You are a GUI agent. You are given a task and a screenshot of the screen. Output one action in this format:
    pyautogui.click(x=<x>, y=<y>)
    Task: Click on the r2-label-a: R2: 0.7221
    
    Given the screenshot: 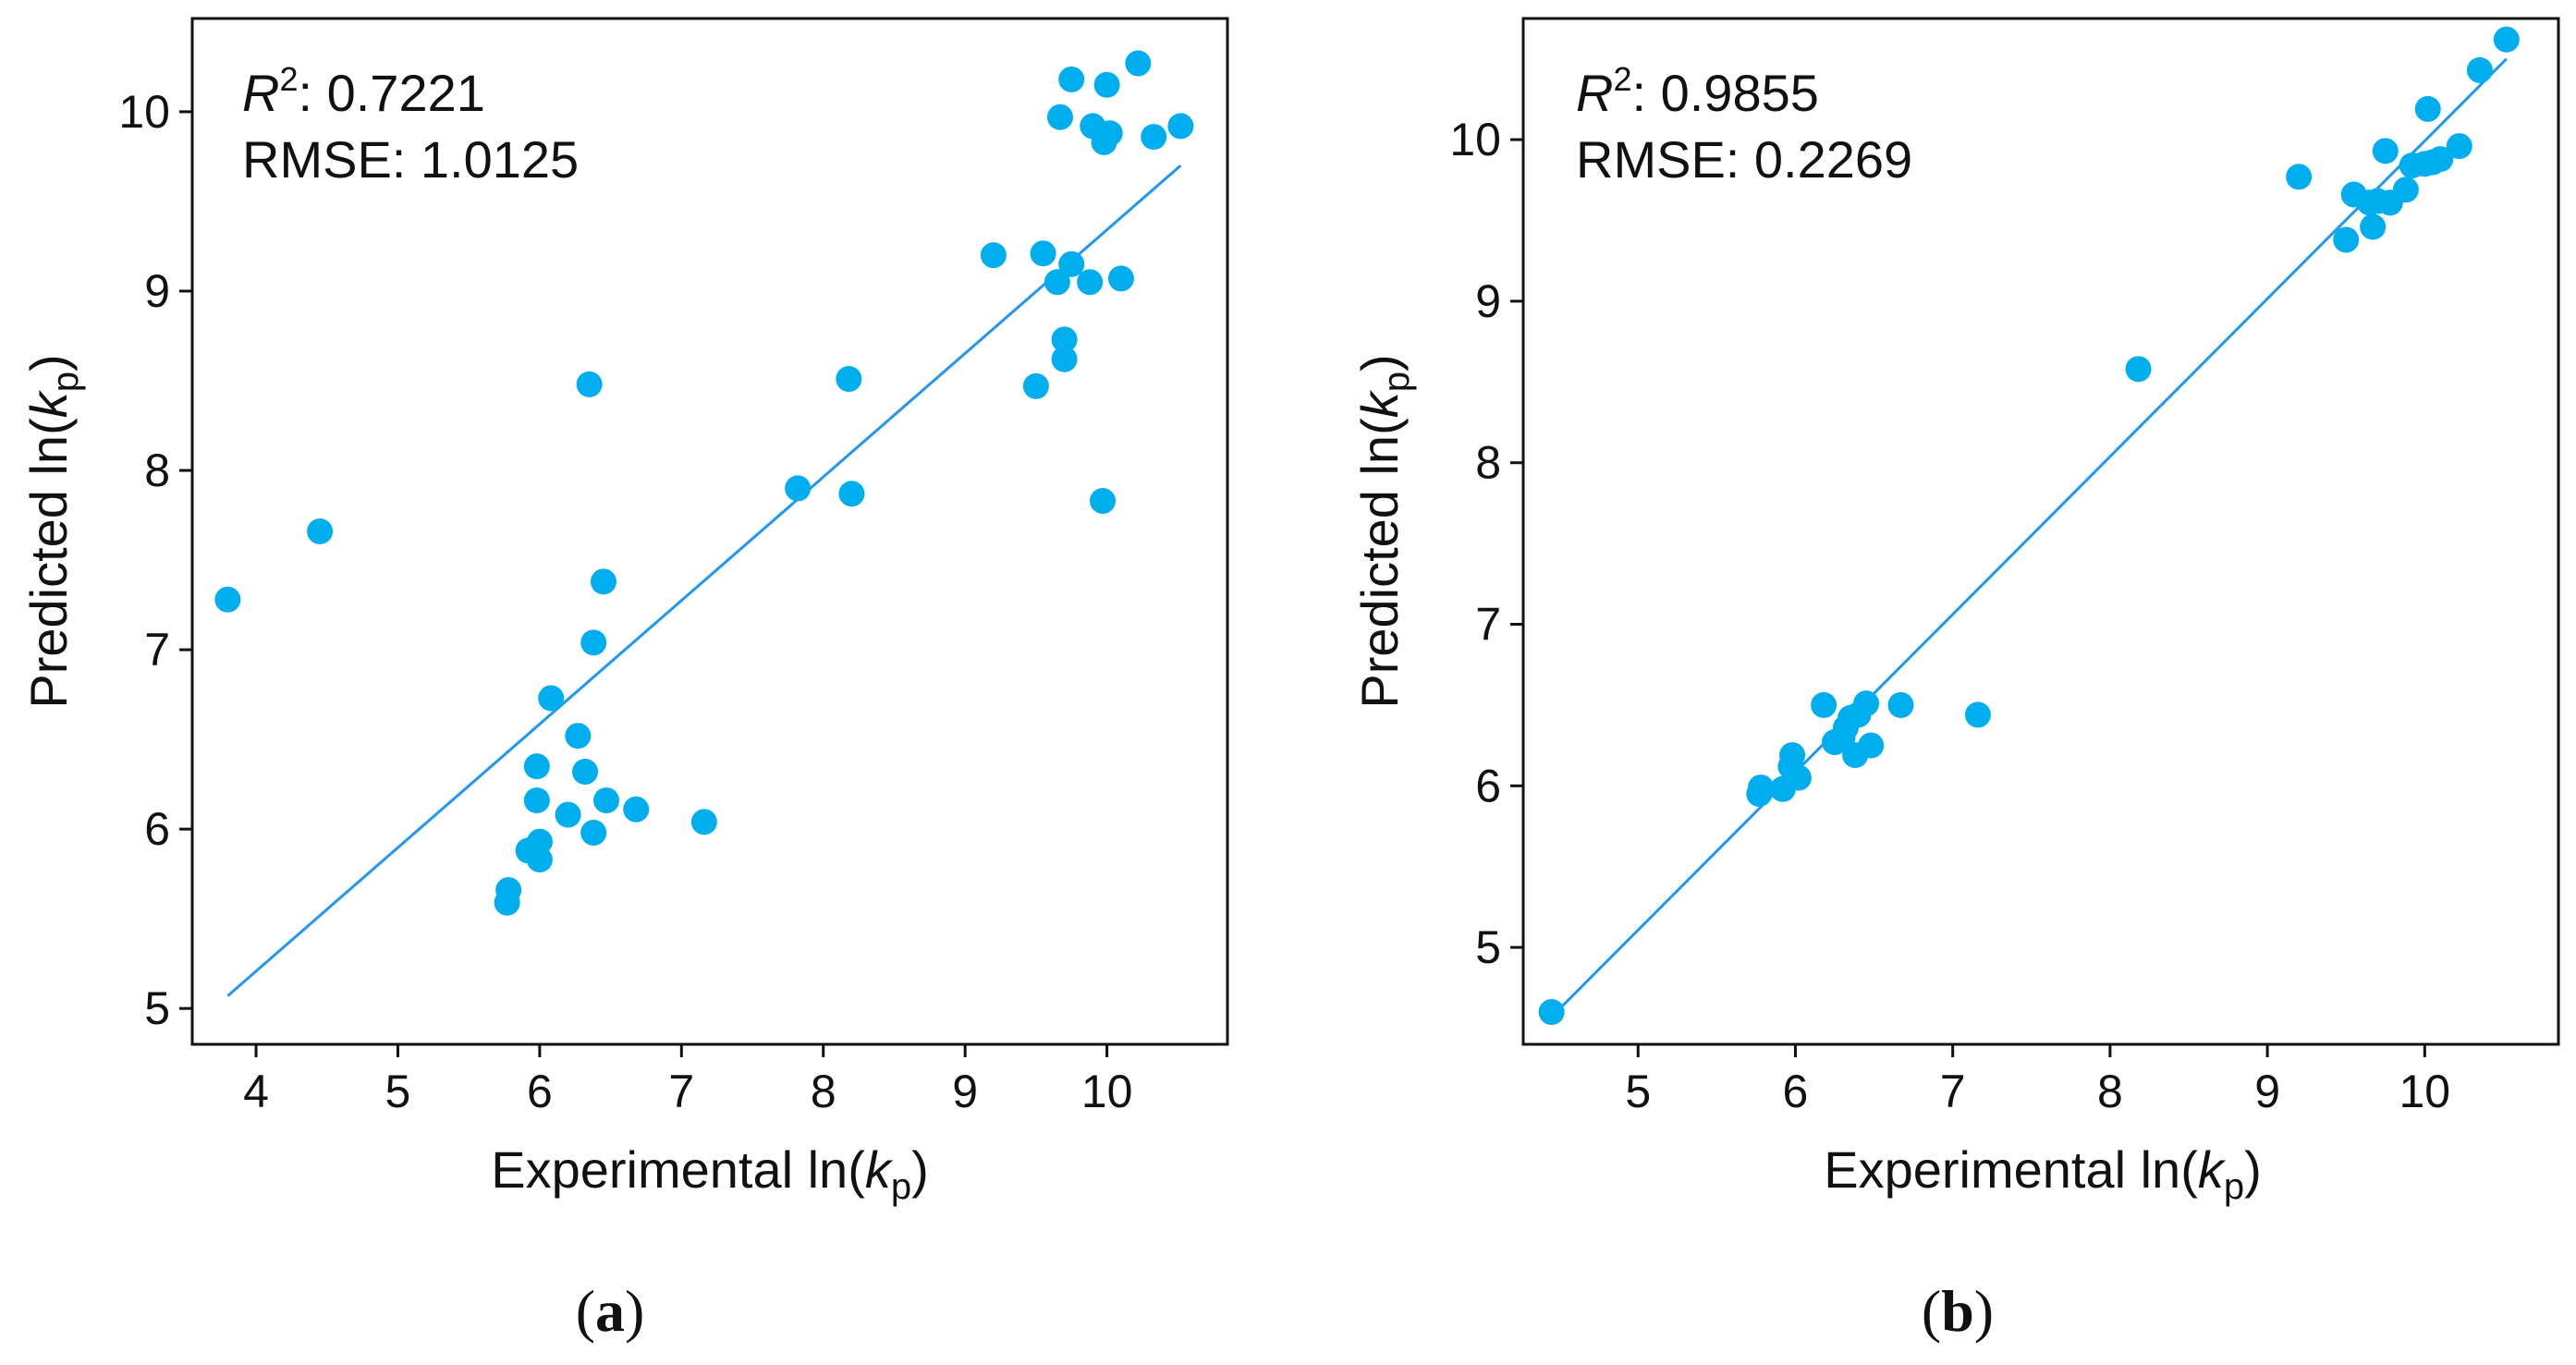 What is the action you would take?
    pyautogui.click(x=363, y=91)
    